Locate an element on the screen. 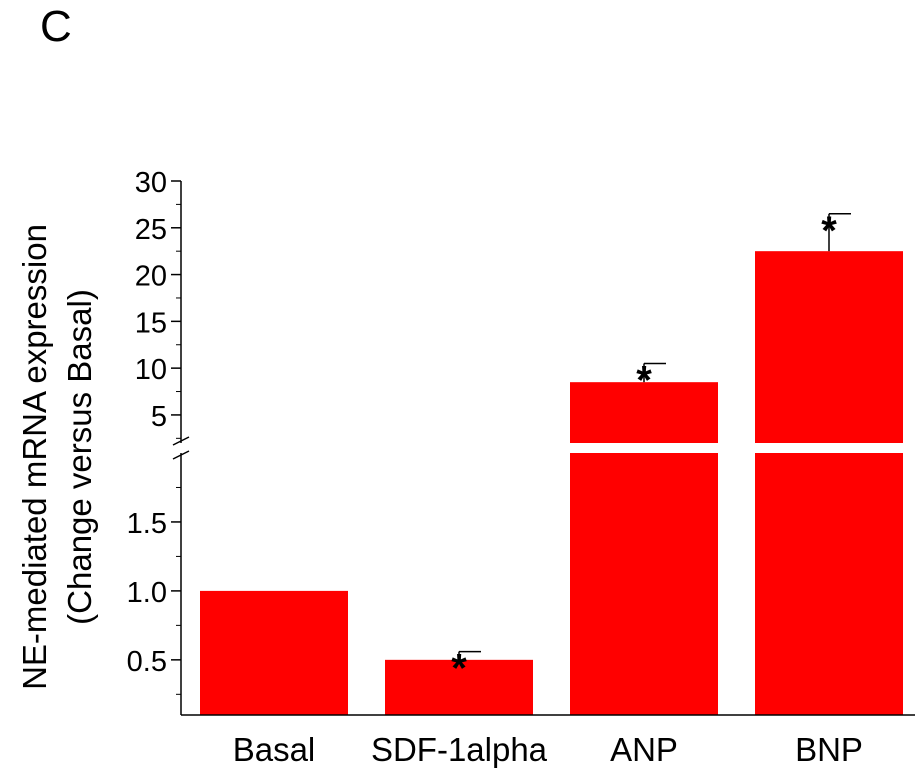 This screenshot has width=915, height=777. x-tick-label-2: ANP is located at coordinates (644, 749).